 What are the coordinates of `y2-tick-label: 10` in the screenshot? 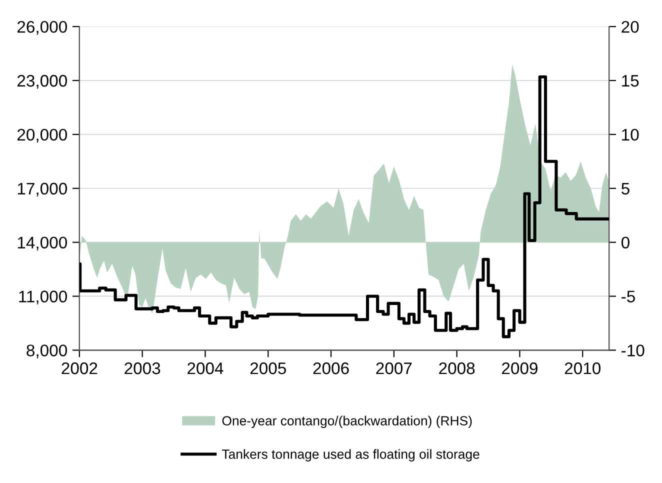 It's located at (630, 134).